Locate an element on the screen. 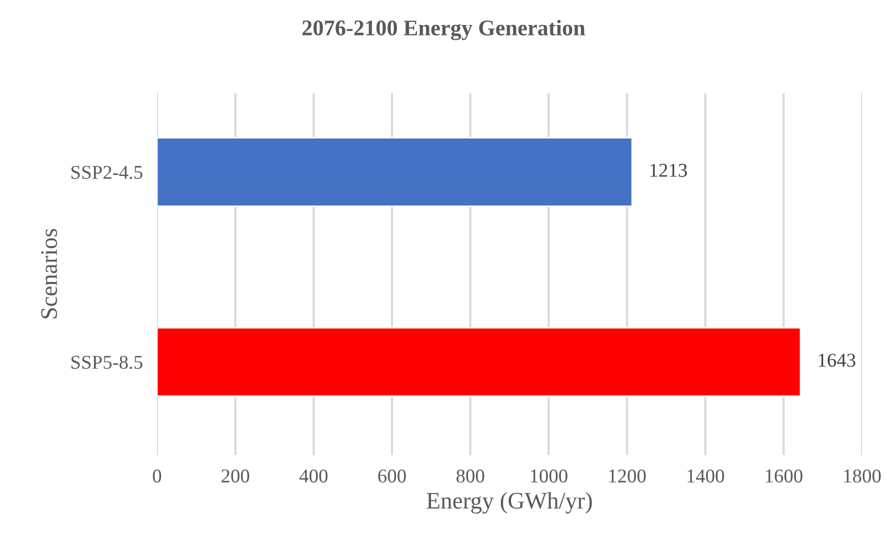  data-label: 1213 is located at coordinates (668, 170).